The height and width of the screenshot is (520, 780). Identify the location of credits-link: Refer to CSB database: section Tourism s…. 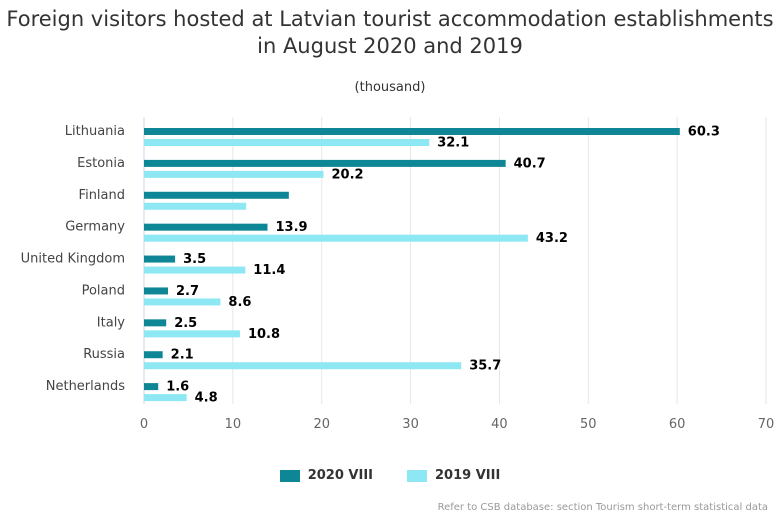
(602, 507).